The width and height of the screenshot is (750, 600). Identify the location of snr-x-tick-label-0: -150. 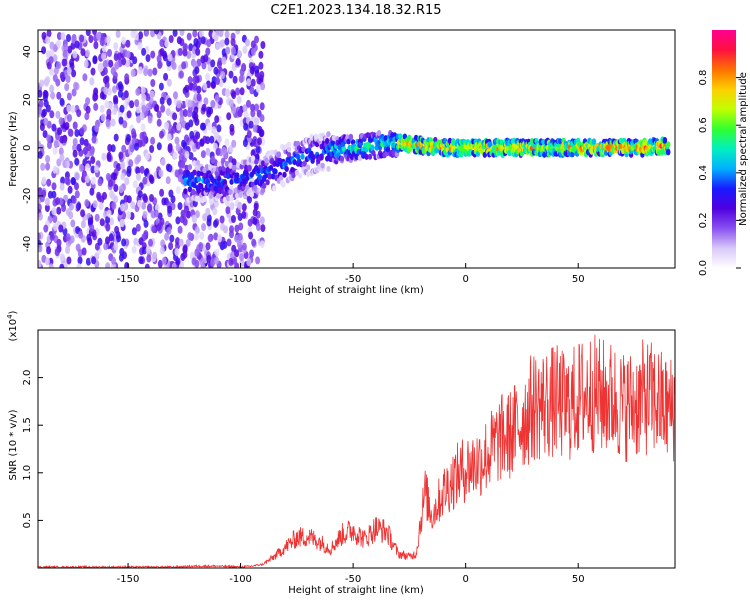
(128, 579).